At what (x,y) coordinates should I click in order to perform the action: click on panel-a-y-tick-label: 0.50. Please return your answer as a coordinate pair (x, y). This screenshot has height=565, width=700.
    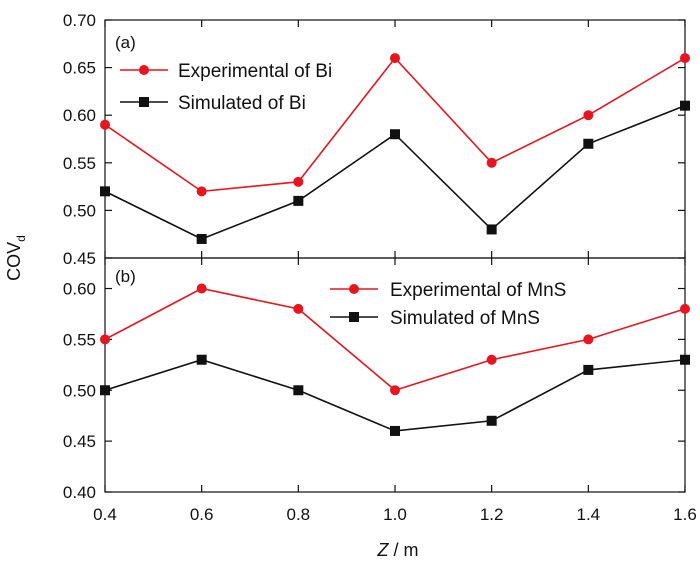
    Looking at the image, I should click on (79, 210).